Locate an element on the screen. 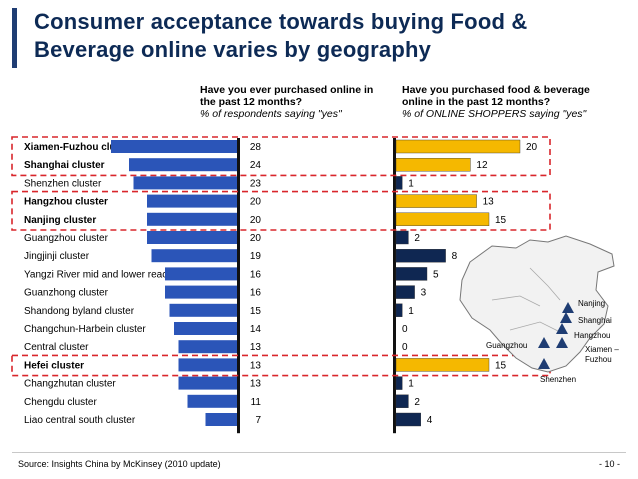  right-bar-value: 0 is located at coordinates (405, 329).